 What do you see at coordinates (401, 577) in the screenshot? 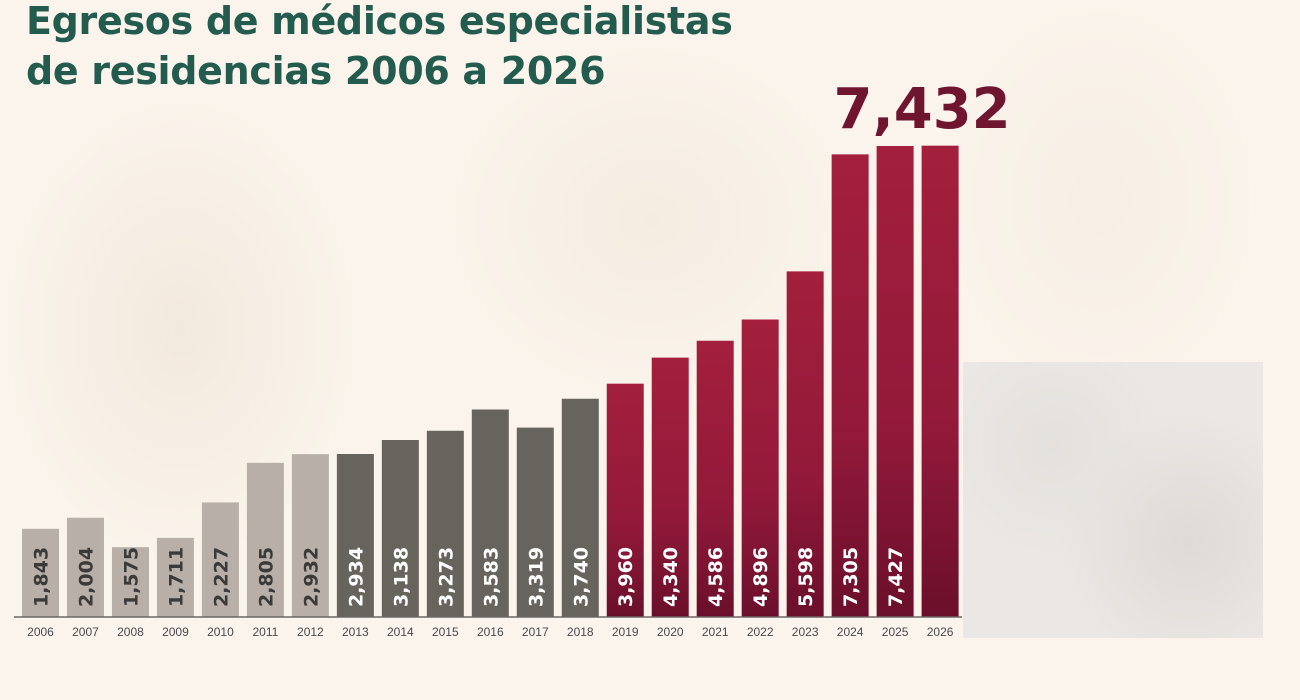
I see `value-label: 3,138` at bounding box center [401, 577].